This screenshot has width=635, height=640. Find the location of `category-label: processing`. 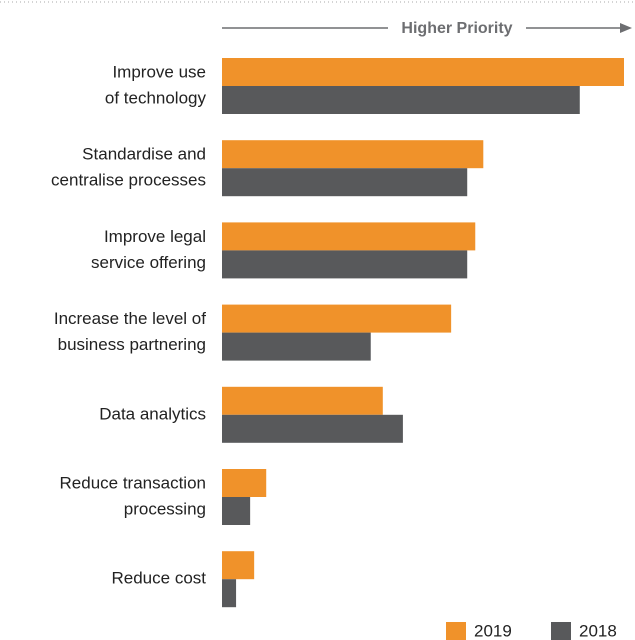

category-label: processing is located at coordinates (165, 508).